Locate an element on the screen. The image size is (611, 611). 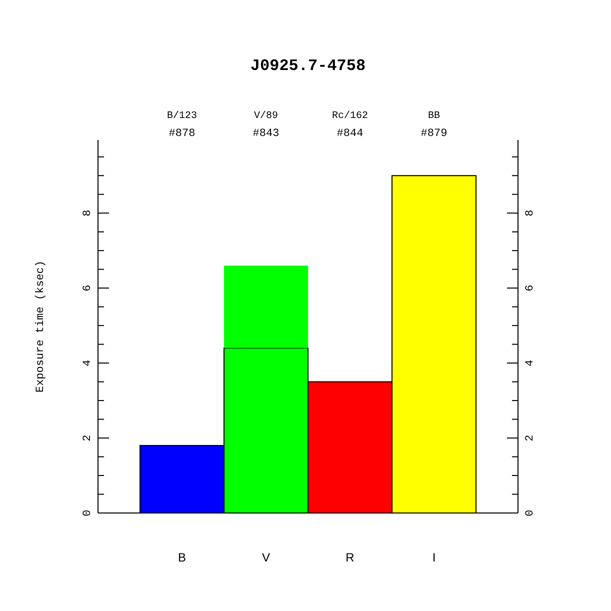
annotation: #878 is located at coordinates (182, 134).